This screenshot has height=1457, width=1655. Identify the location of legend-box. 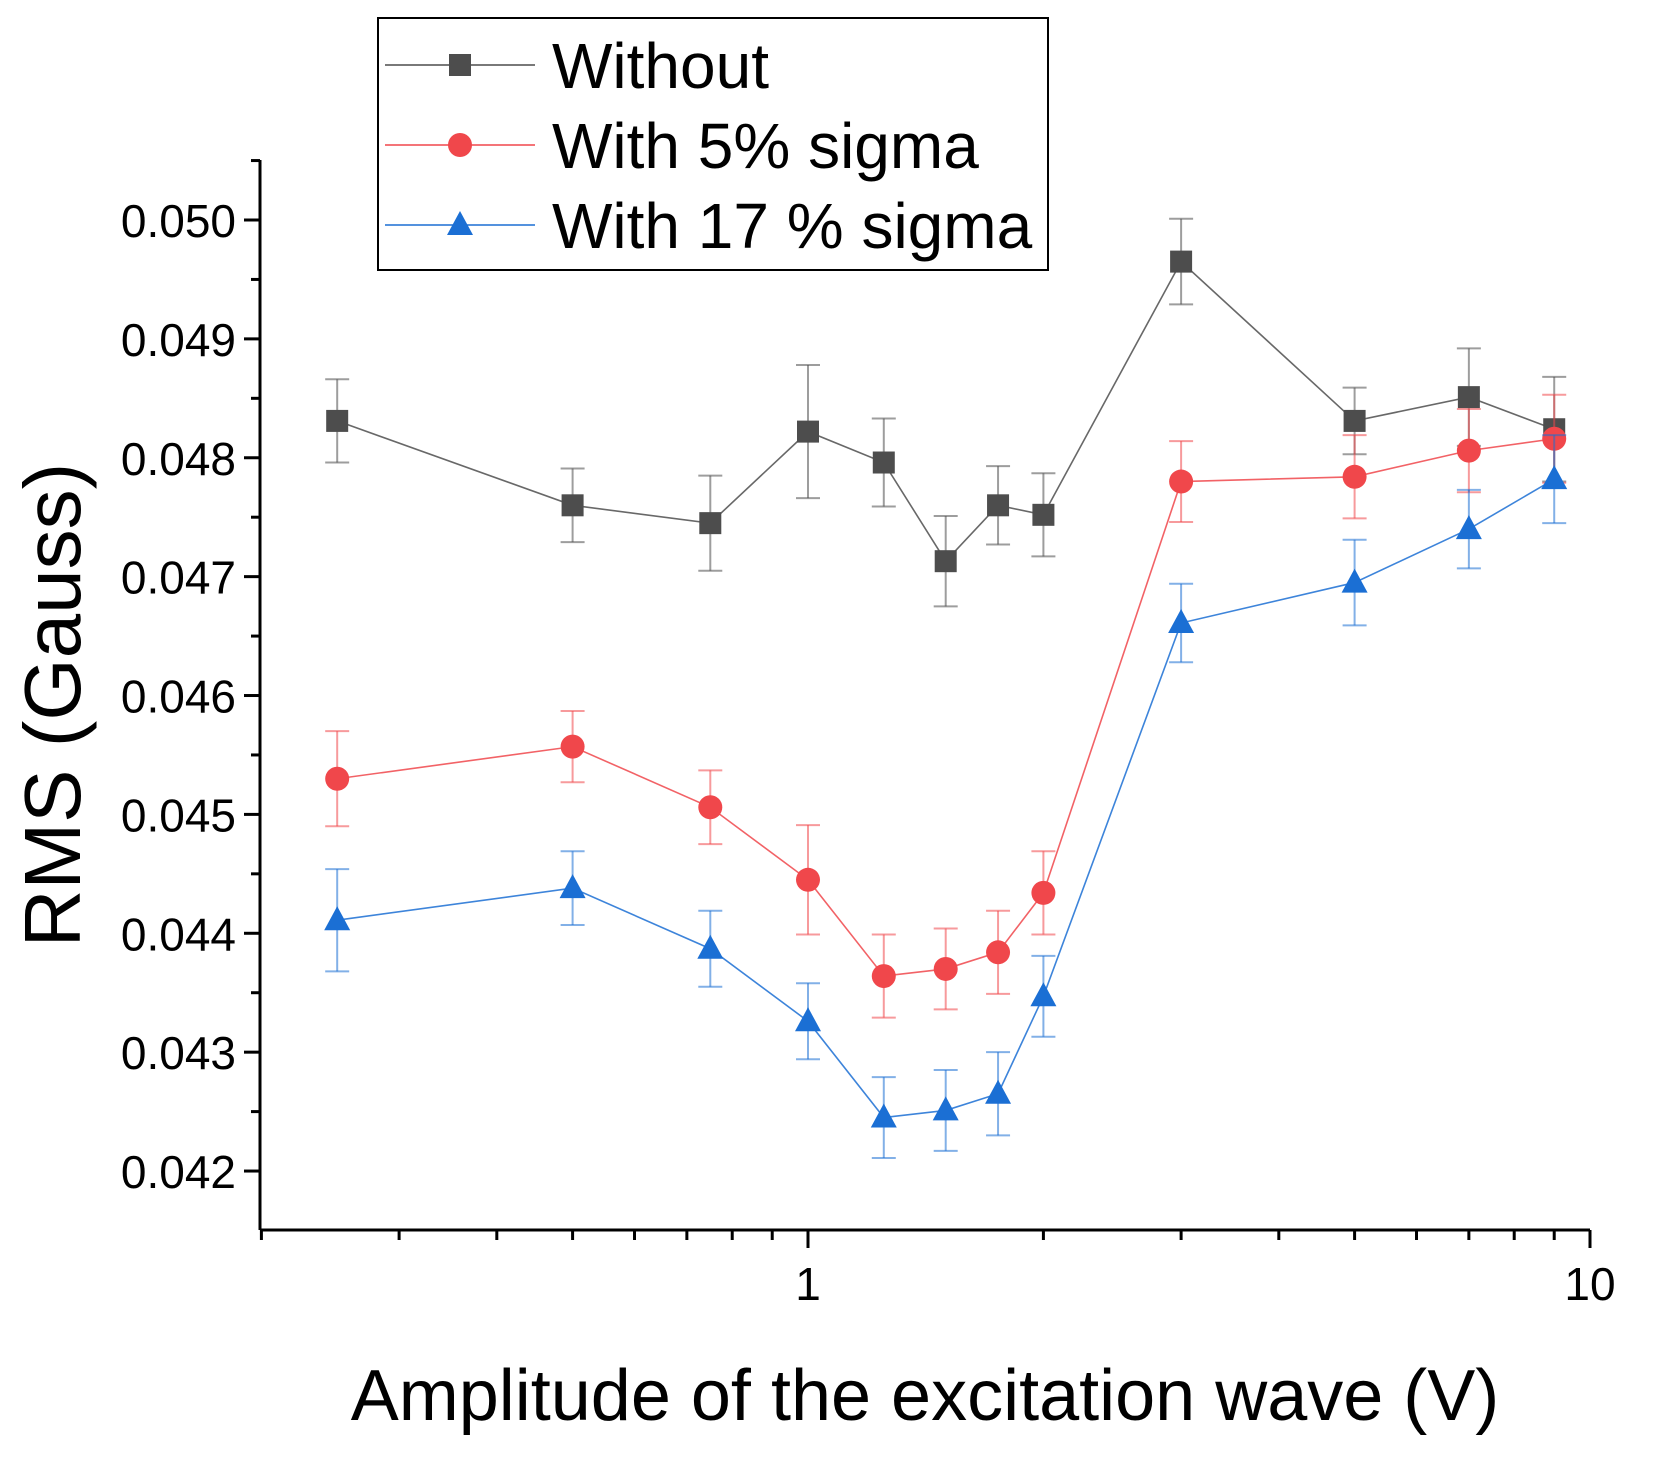
(713, 144).